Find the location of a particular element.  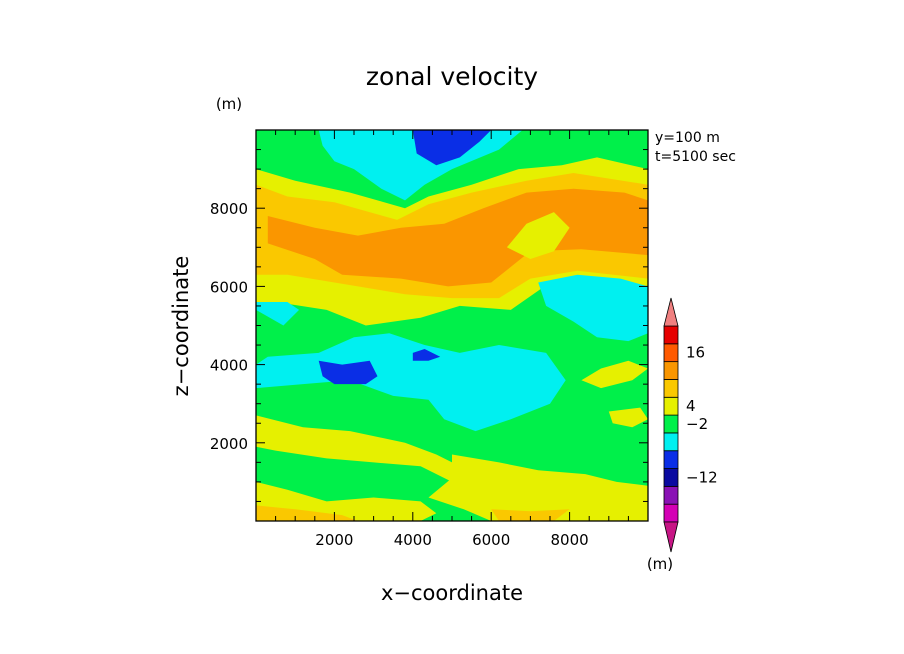

annotation-time: t=5100 sec is located at coordinates (695, 157).